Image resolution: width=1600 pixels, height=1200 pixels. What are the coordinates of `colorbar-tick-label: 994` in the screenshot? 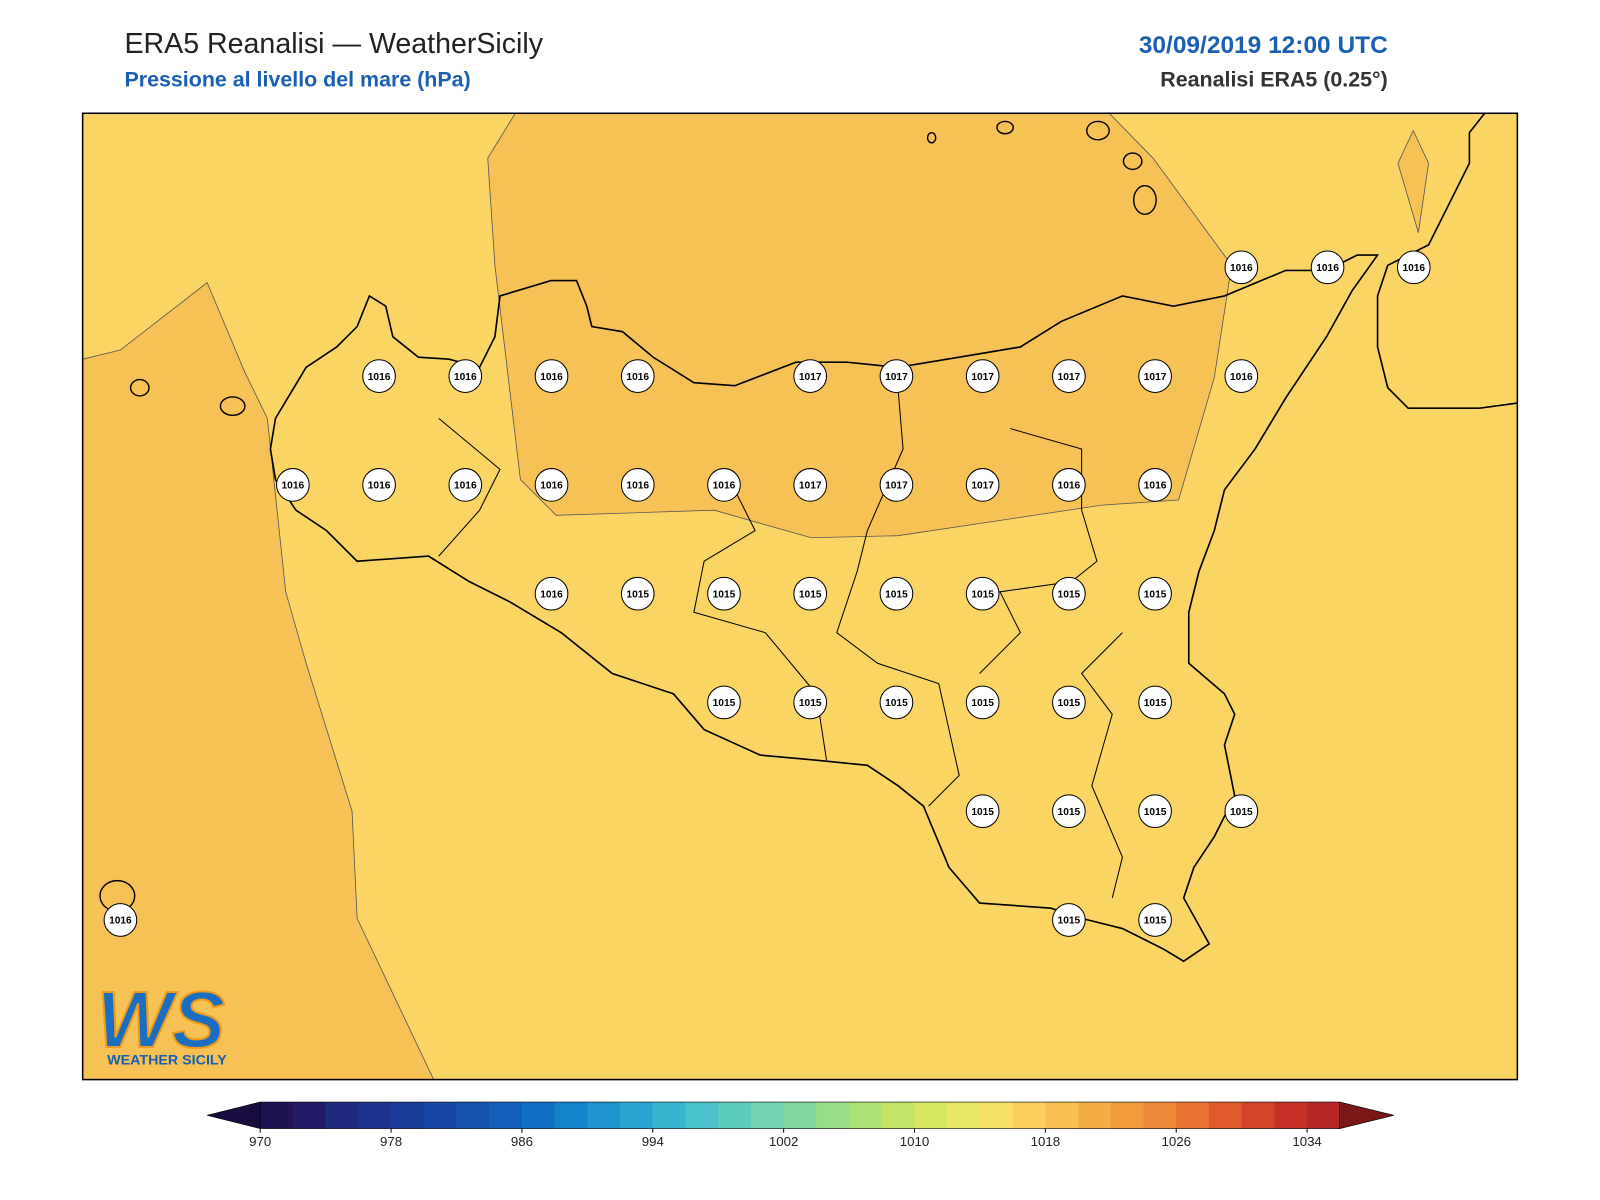 It's located at (653, 1141).